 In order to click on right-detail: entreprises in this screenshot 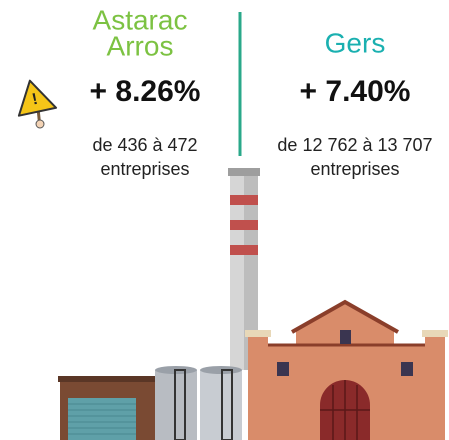, I will do `click(354, 169)`.